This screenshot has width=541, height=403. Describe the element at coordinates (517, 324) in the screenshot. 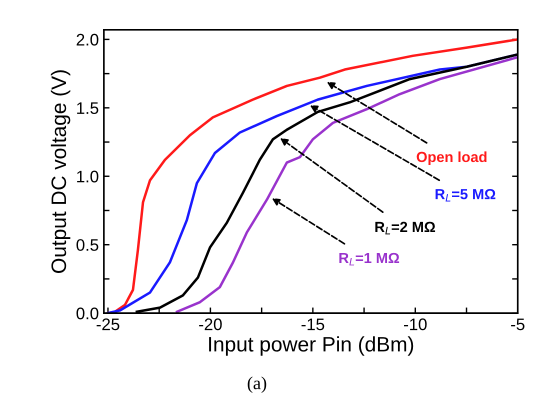

I see `x-tick-label: -5` at that location.